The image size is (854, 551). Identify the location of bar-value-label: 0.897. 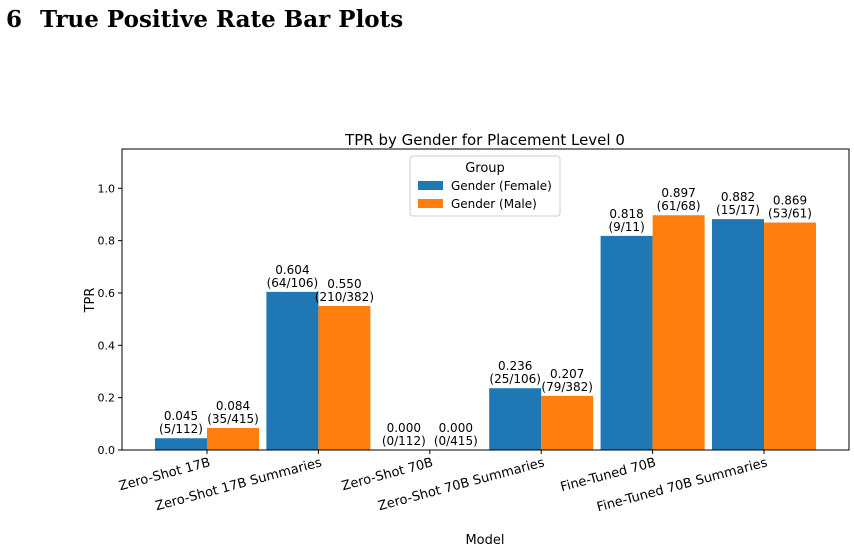
(678, 193).